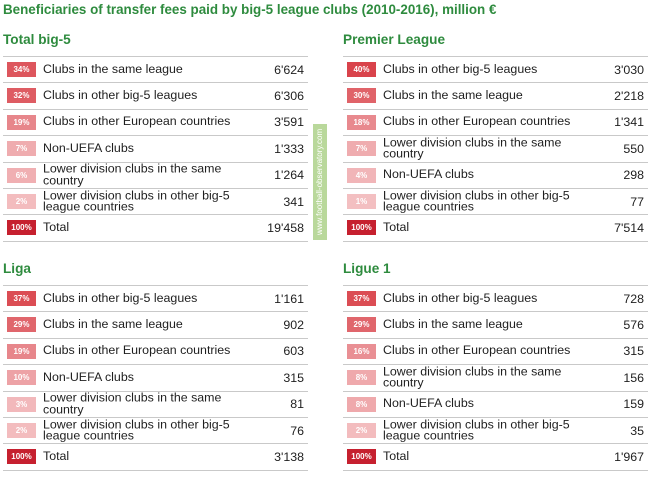 The height and width of the screenshot is (481, 654). What do you see at coordinates (361, 201) in the screenshot?
I see `share-badge: 1%` at bounding box center [361, 201].